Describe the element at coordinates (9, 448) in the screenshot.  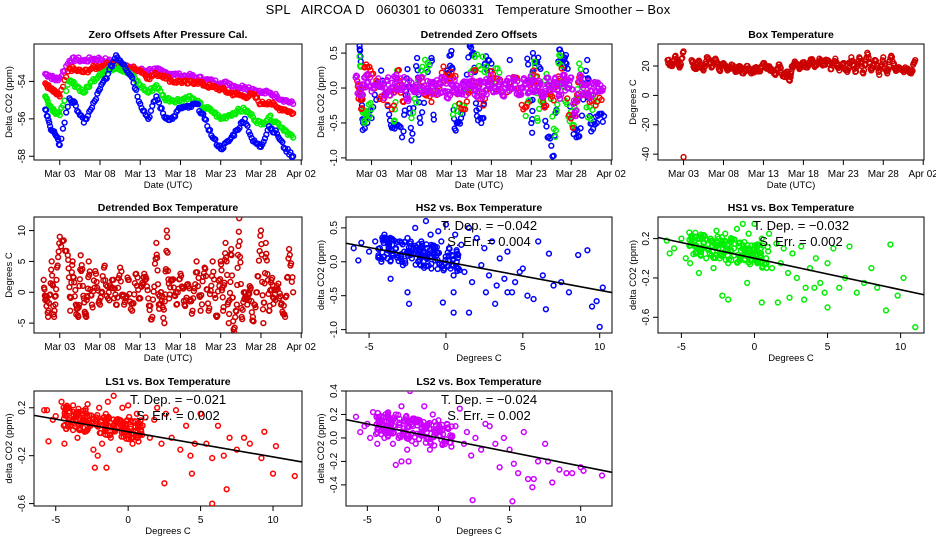
I see `y-axis-label: delta CO2 (ppm)` at that location.